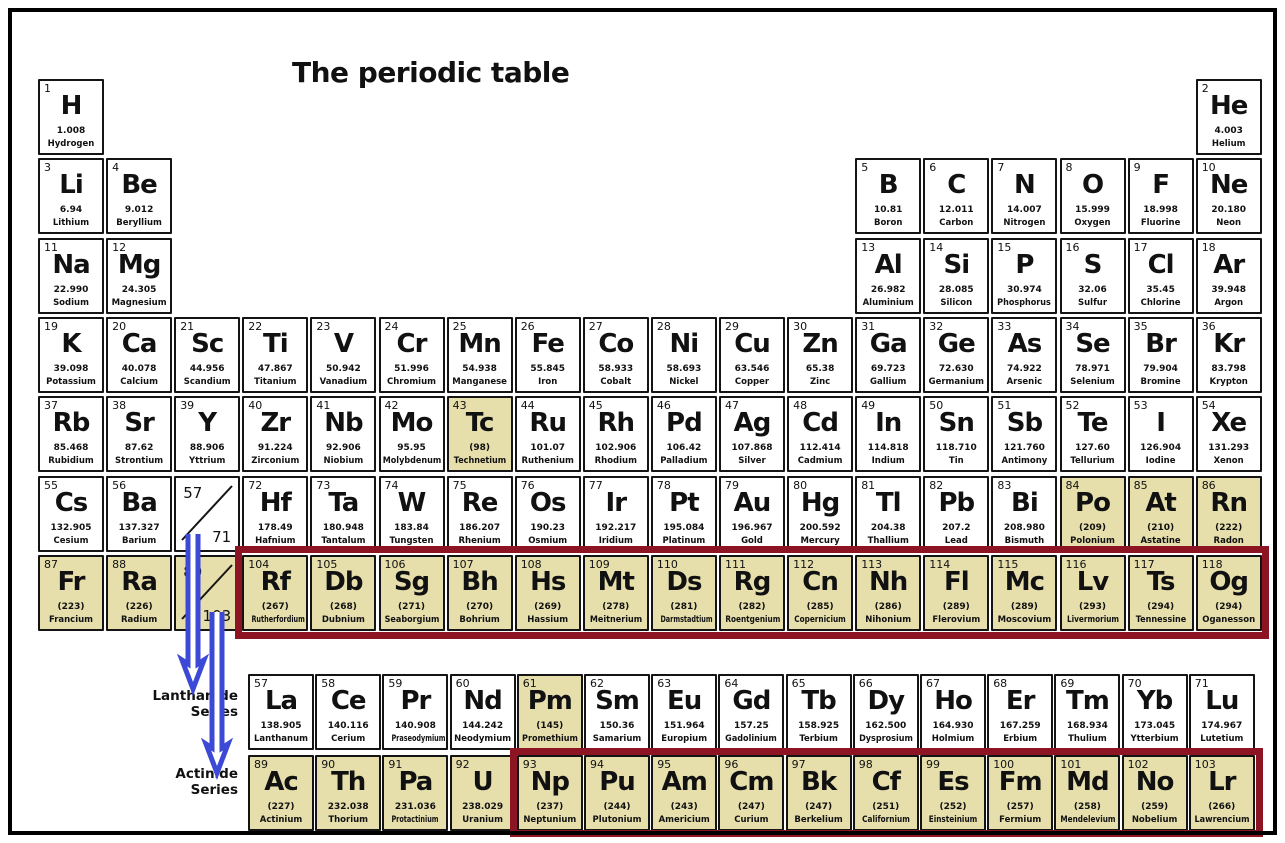 The width and height of the screenshot is (1285, 843). Describe the element at coordinates (214, 790) in the screenshot. I see `actinide-series-label-line2: Series` at that location.